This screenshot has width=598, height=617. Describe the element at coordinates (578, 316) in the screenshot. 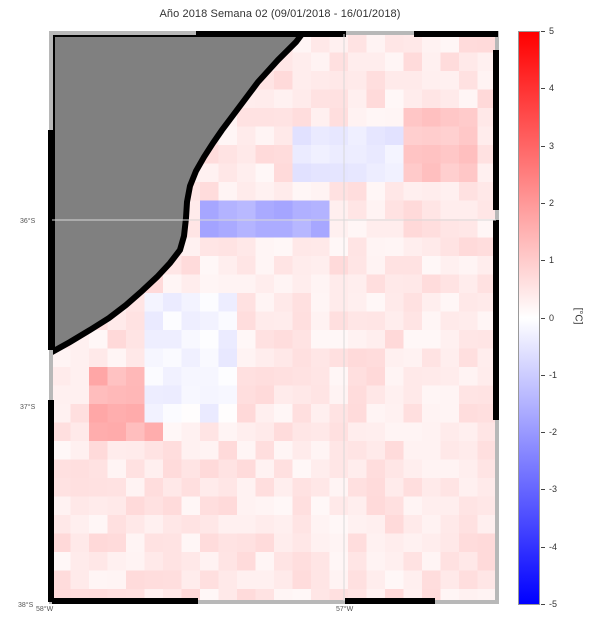

I see `colorbar-units-label: [°C]` at that location.